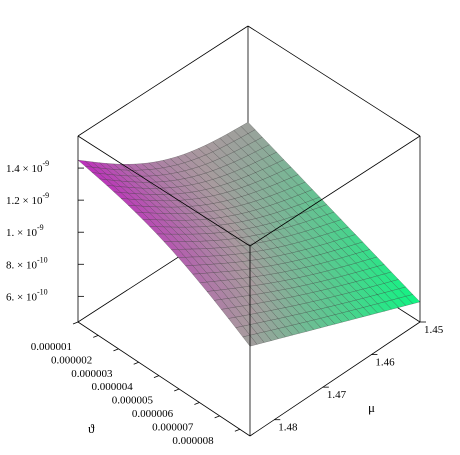 Image resolution: width=460 pixels, height=455 pixels. Describe the element at coordinates (434, 330) in the screenshot. I see `mu-tick-label: 1.45` at that location.